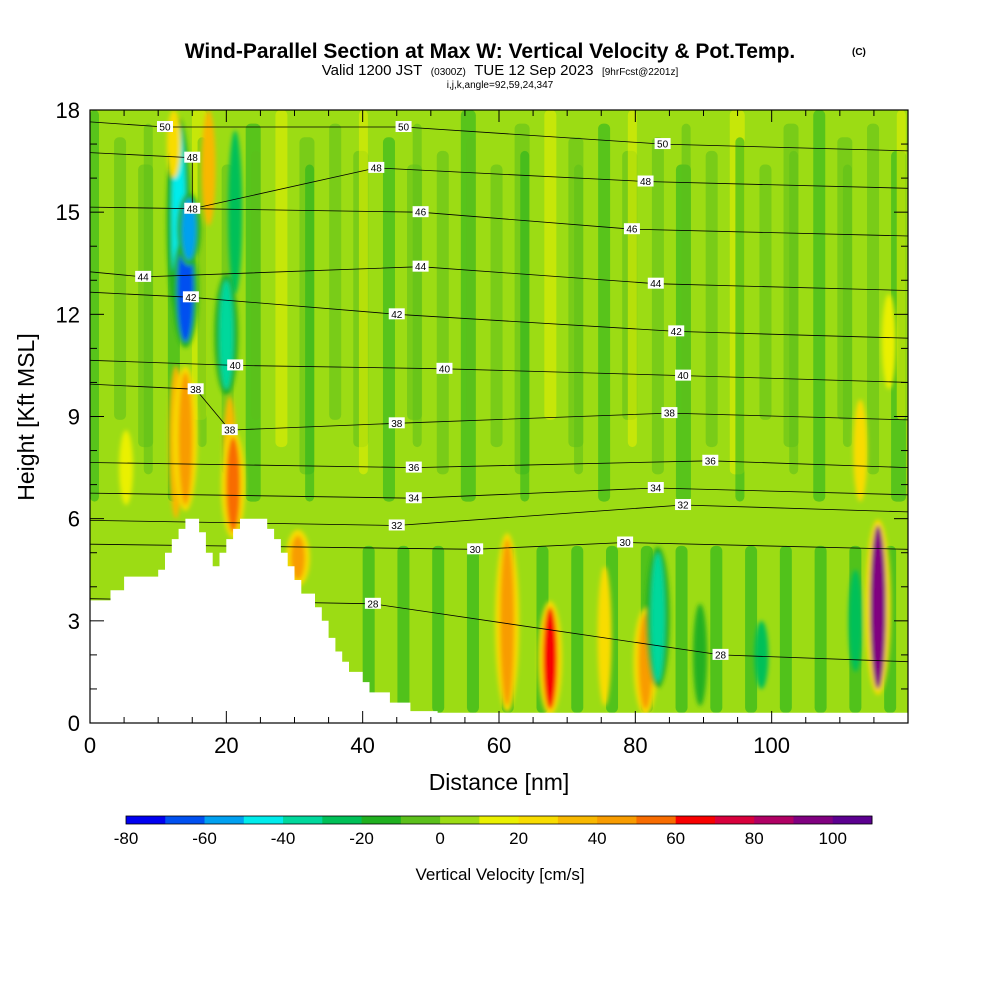 The image size is (1000, 1000). What do you see at coordinates (499, 820) in the screenshot?
I see `colorbar-frame` at bounding box center [499, 820].